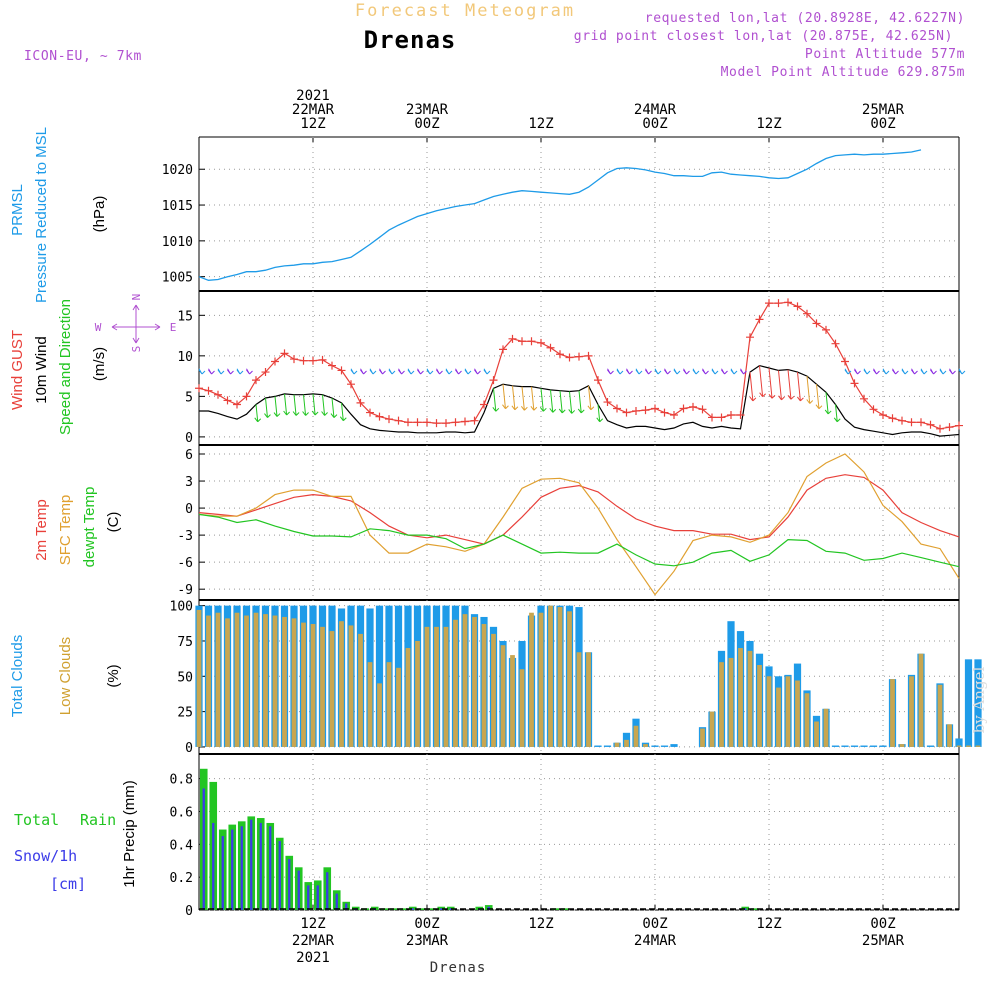 This screenshot has width=1000, height=1000. What do you see at coordinates (36, 820) in the screenshot?
I see `total-label: Total` at bounding box center [36, 820].